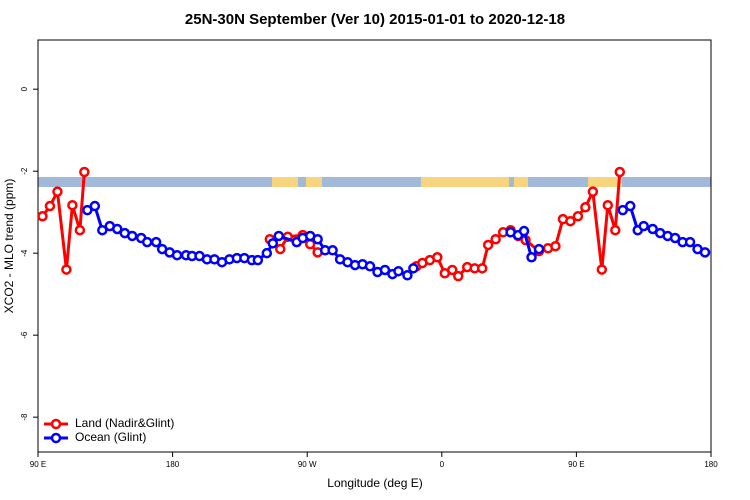 The image size is (750, 500). I want to click on y-tick-label: -8, so click(24, 417).